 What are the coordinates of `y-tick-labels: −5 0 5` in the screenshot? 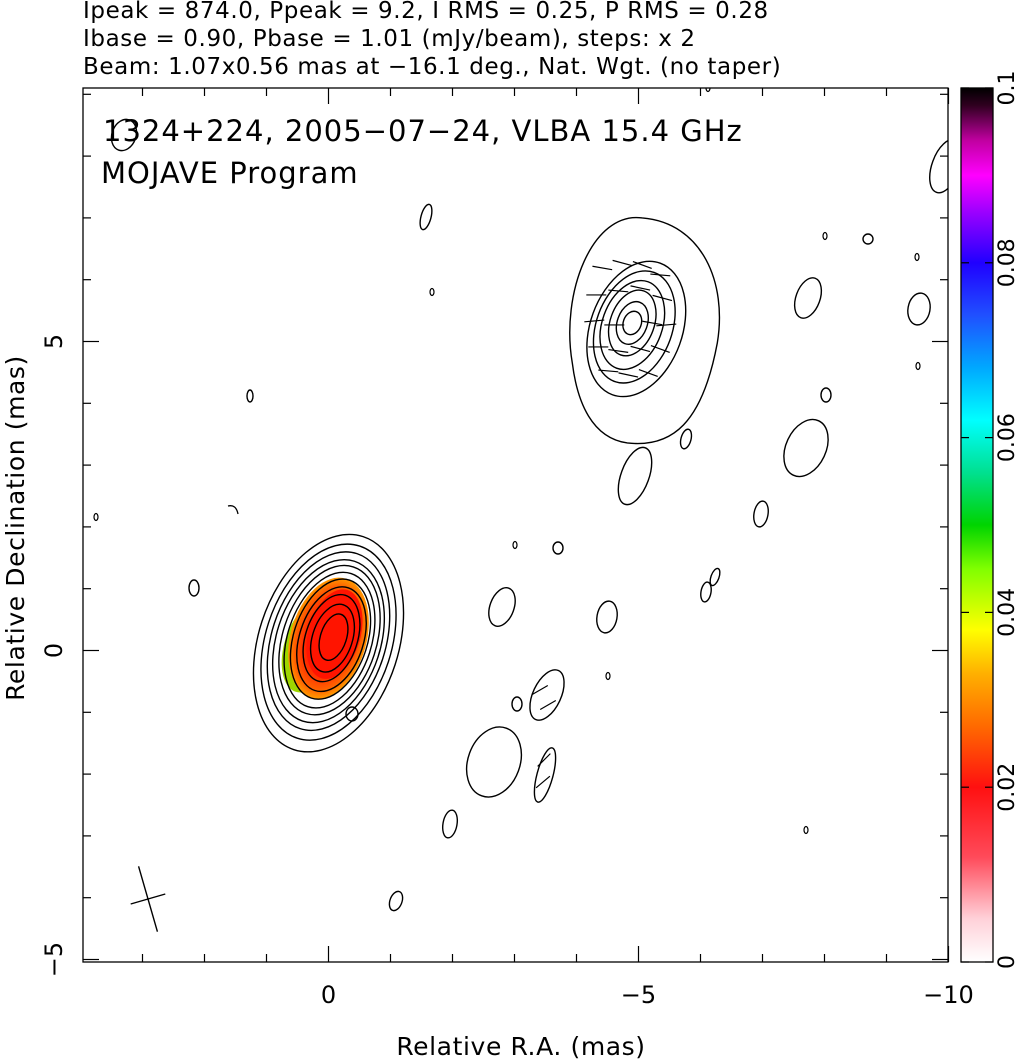 It's located at (54, 655).